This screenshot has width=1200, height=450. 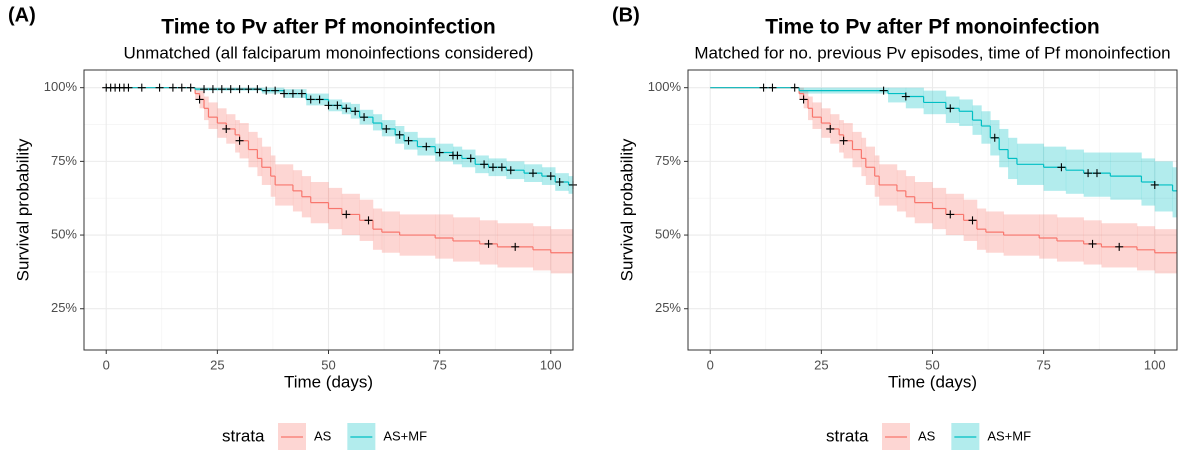 What do you see at coordinates (626, 15) in the screenshot?
I see `panel-label: (B)` at bounding box center [626, 15].